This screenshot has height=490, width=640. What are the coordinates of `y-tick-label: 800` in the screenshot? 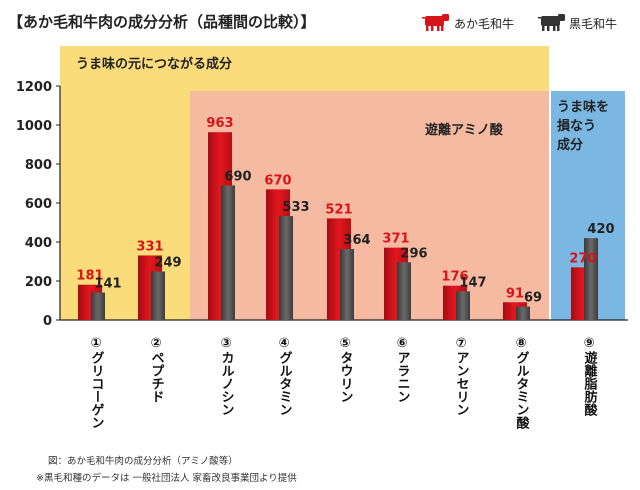 It's located at (38, 165).